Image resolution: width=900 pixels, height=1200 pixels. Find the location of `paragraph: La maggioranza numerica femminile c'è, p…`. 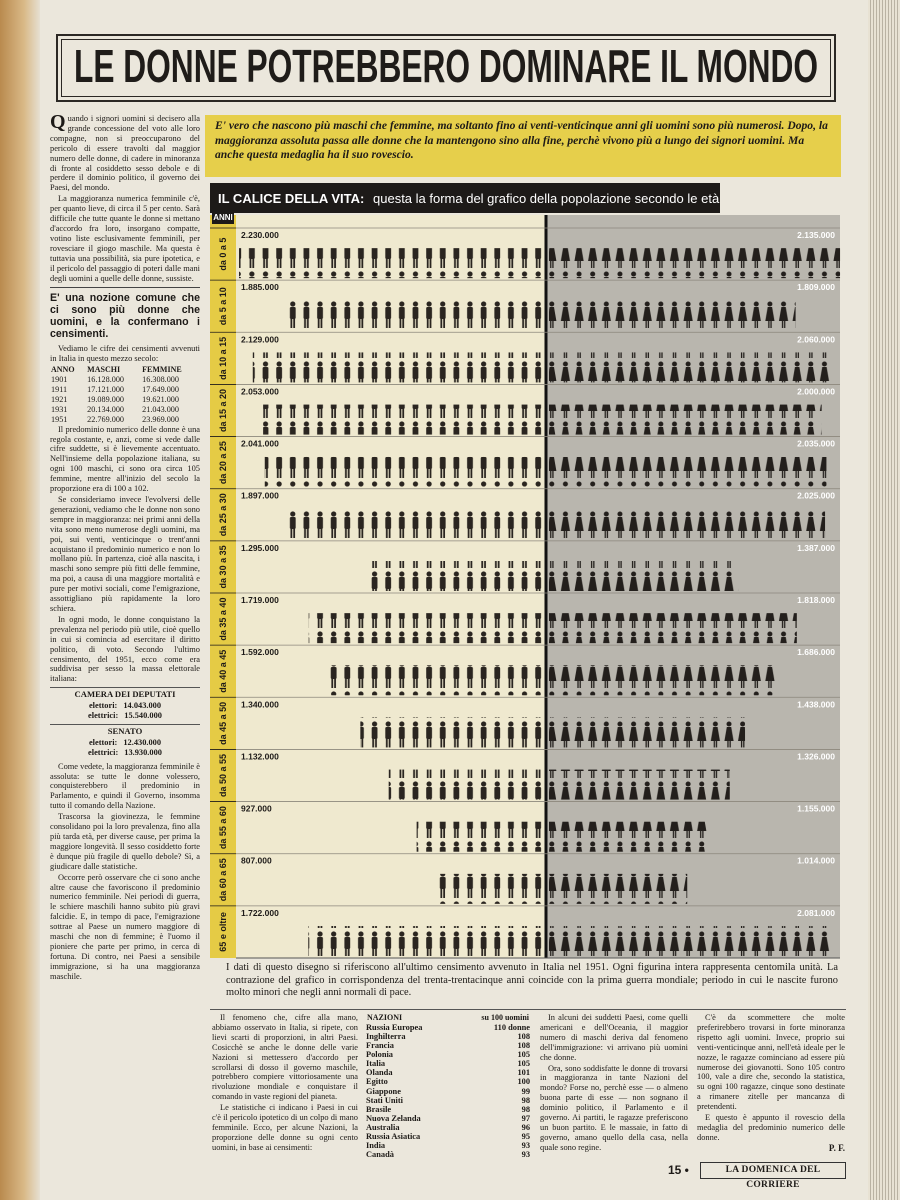

paragraph: La maggioranza numerica femminile c'è, p… is located at coordinates (125, 238).